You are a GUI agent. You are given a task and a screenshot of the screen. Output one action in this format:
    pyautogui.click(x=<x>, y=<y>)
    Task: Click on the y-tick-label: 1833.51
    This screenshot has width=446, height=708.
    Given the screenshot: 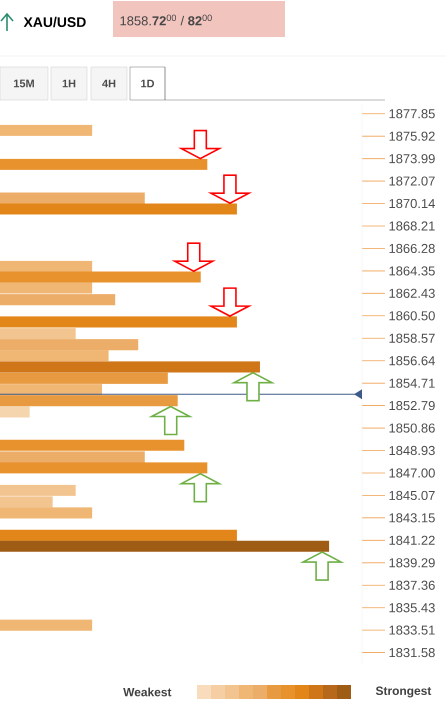 What is the action you would take?
    pyautogui.click(x=412, y=630)
    